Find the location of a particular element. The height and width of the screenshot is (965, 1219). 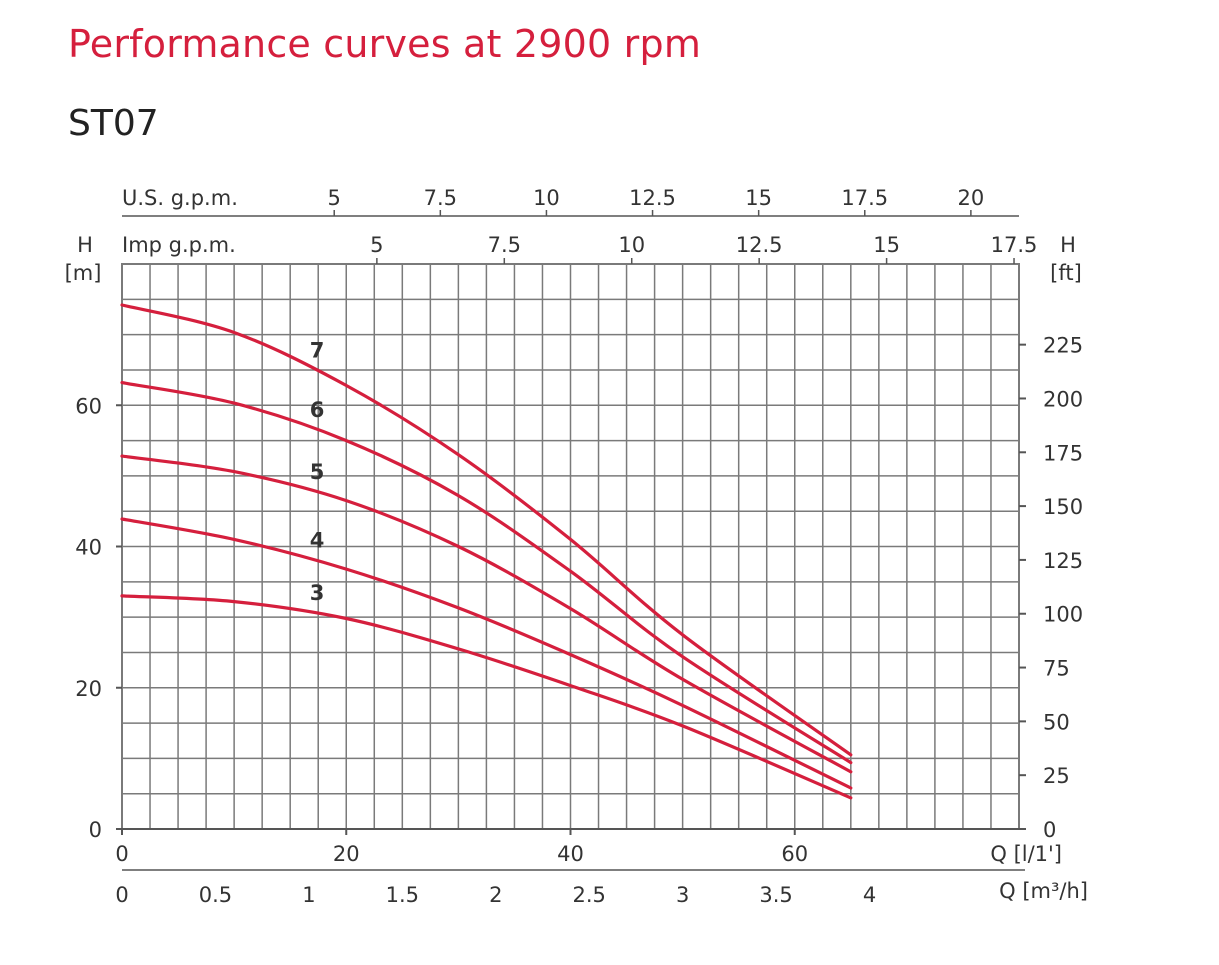

curve-label-5: 5 is located at coordinates (317, 472).